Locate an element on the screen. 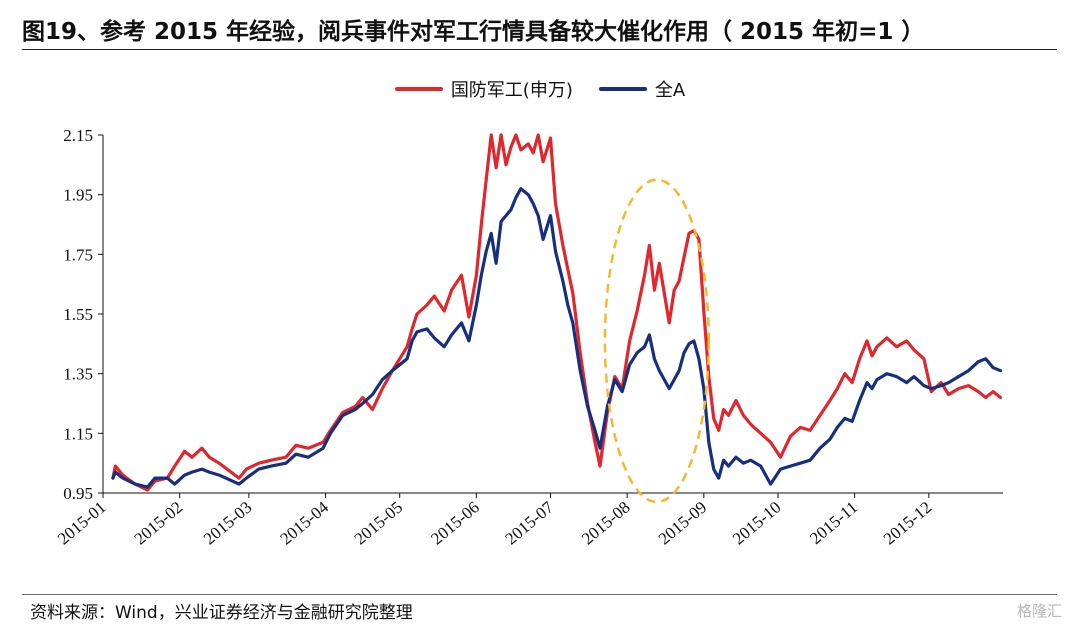  legend-label-all-a: 全A is located at coordinates (670, 90).